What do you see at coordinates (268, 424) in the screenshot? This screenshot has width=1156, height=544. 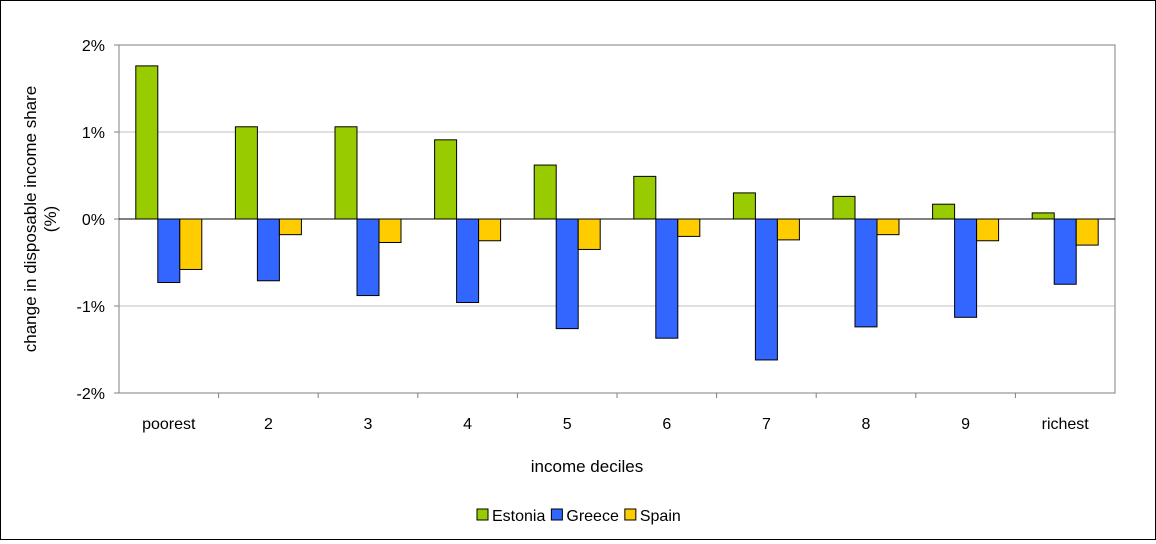 I see `x-tick-label: 2` at bounding box center [268, 424].